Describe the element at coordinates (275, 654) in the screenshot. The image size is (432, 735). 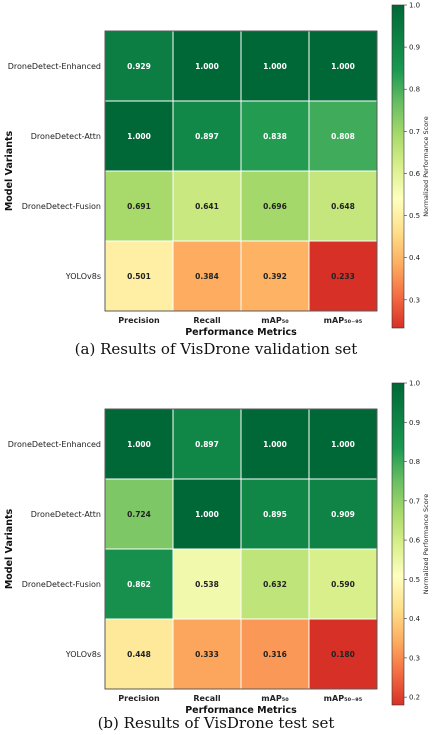
I see `cell-value-label: 0.316` at that location.